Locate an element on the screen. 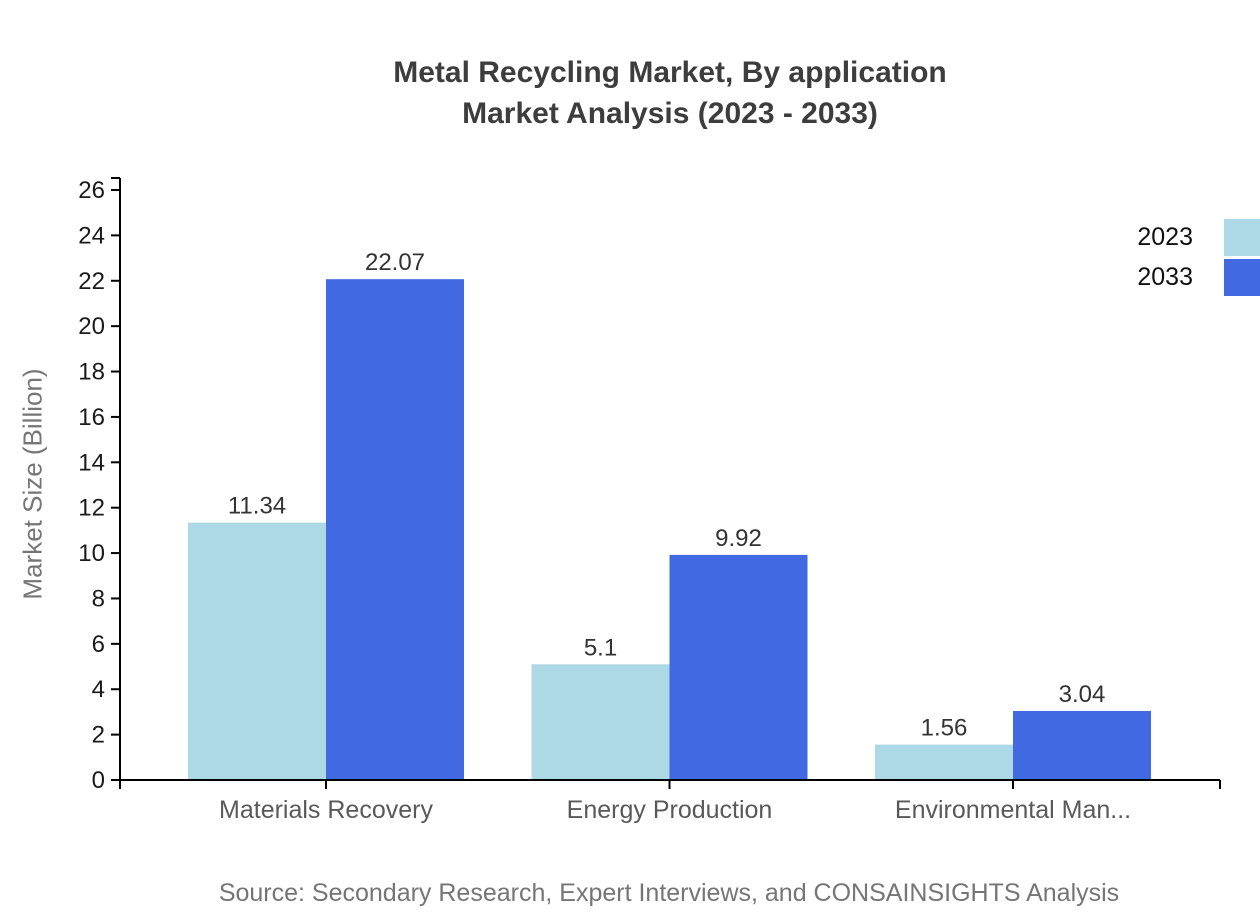 Image resolution: width=1260 pixels, height=920 pixels. y-axis-tick-label: 8 is located at coordinates (98, 598).